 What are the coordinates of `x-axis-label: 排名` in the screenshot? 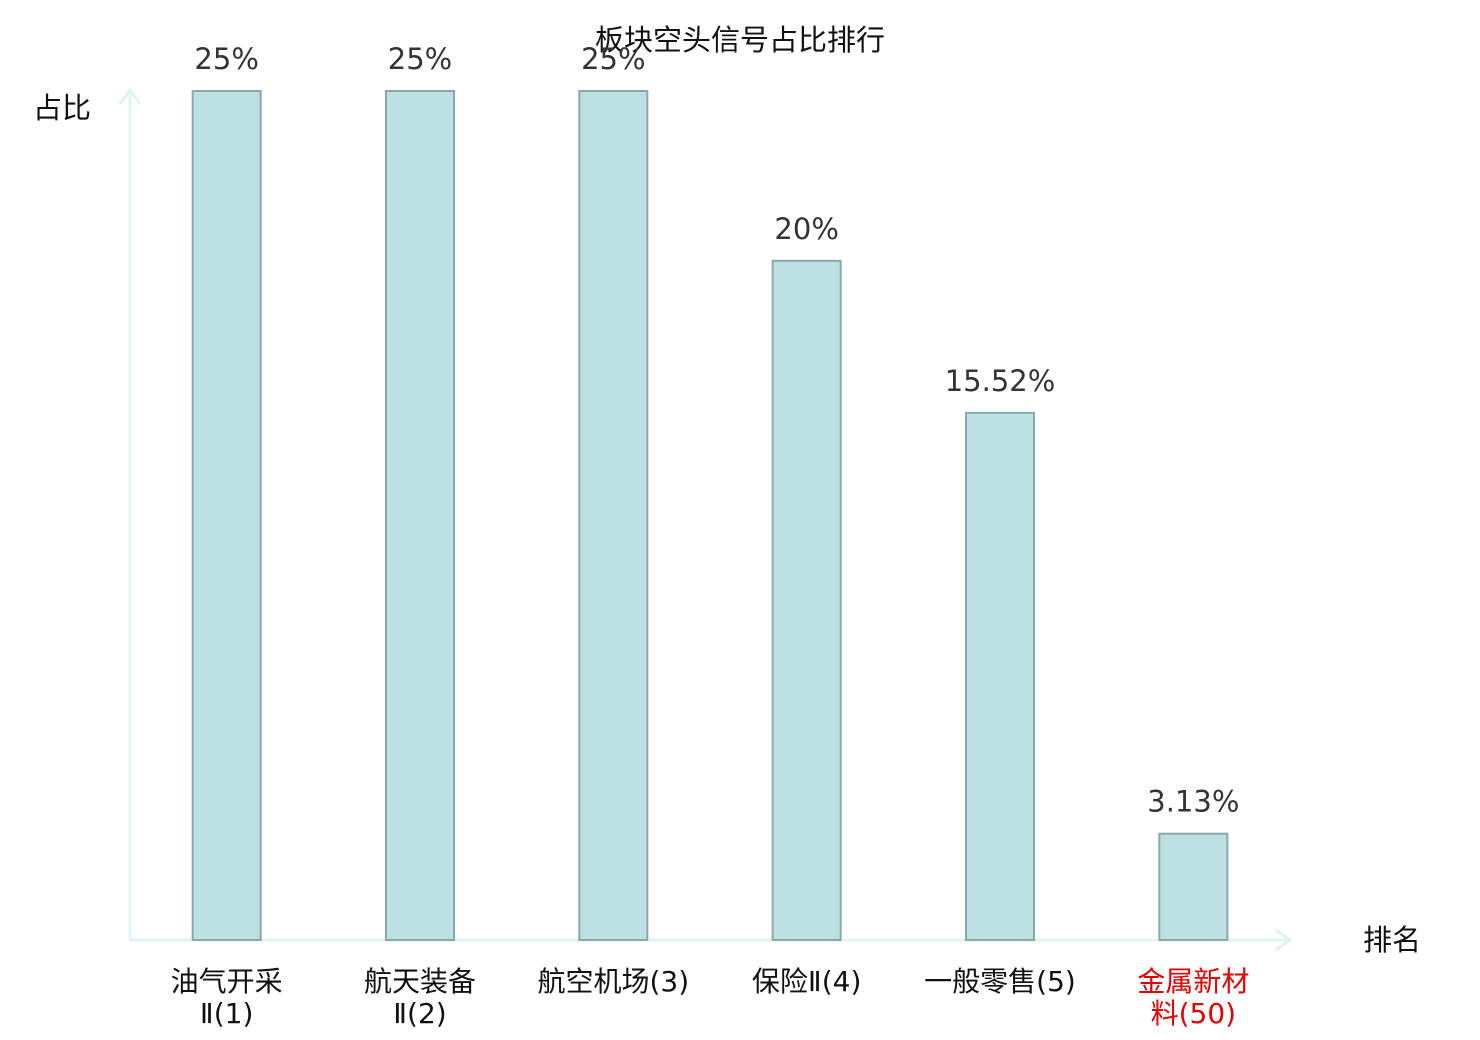 It's located at (1392, 940).